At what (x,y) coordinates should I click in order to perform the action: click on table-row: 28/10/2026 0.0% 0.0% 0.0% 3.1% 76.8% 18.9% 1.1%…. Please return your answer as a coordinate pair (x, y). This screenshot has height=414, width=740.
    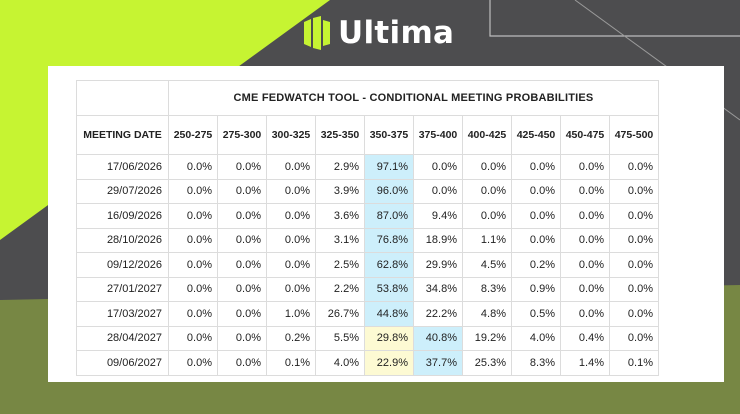
    Looking at the image, I should click on (367, 240).